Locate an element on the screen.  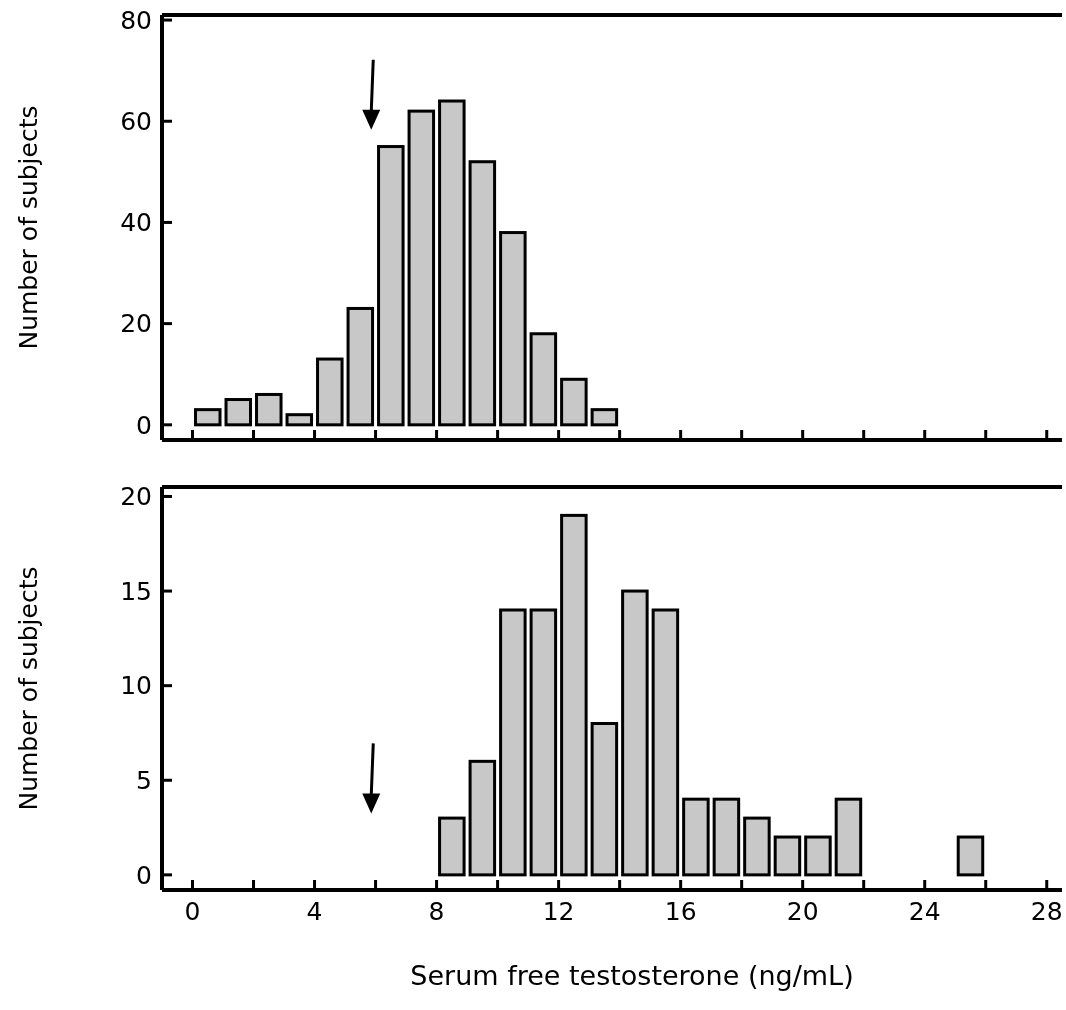
y-tick-label: 15 is located at coordinates (136, 591).